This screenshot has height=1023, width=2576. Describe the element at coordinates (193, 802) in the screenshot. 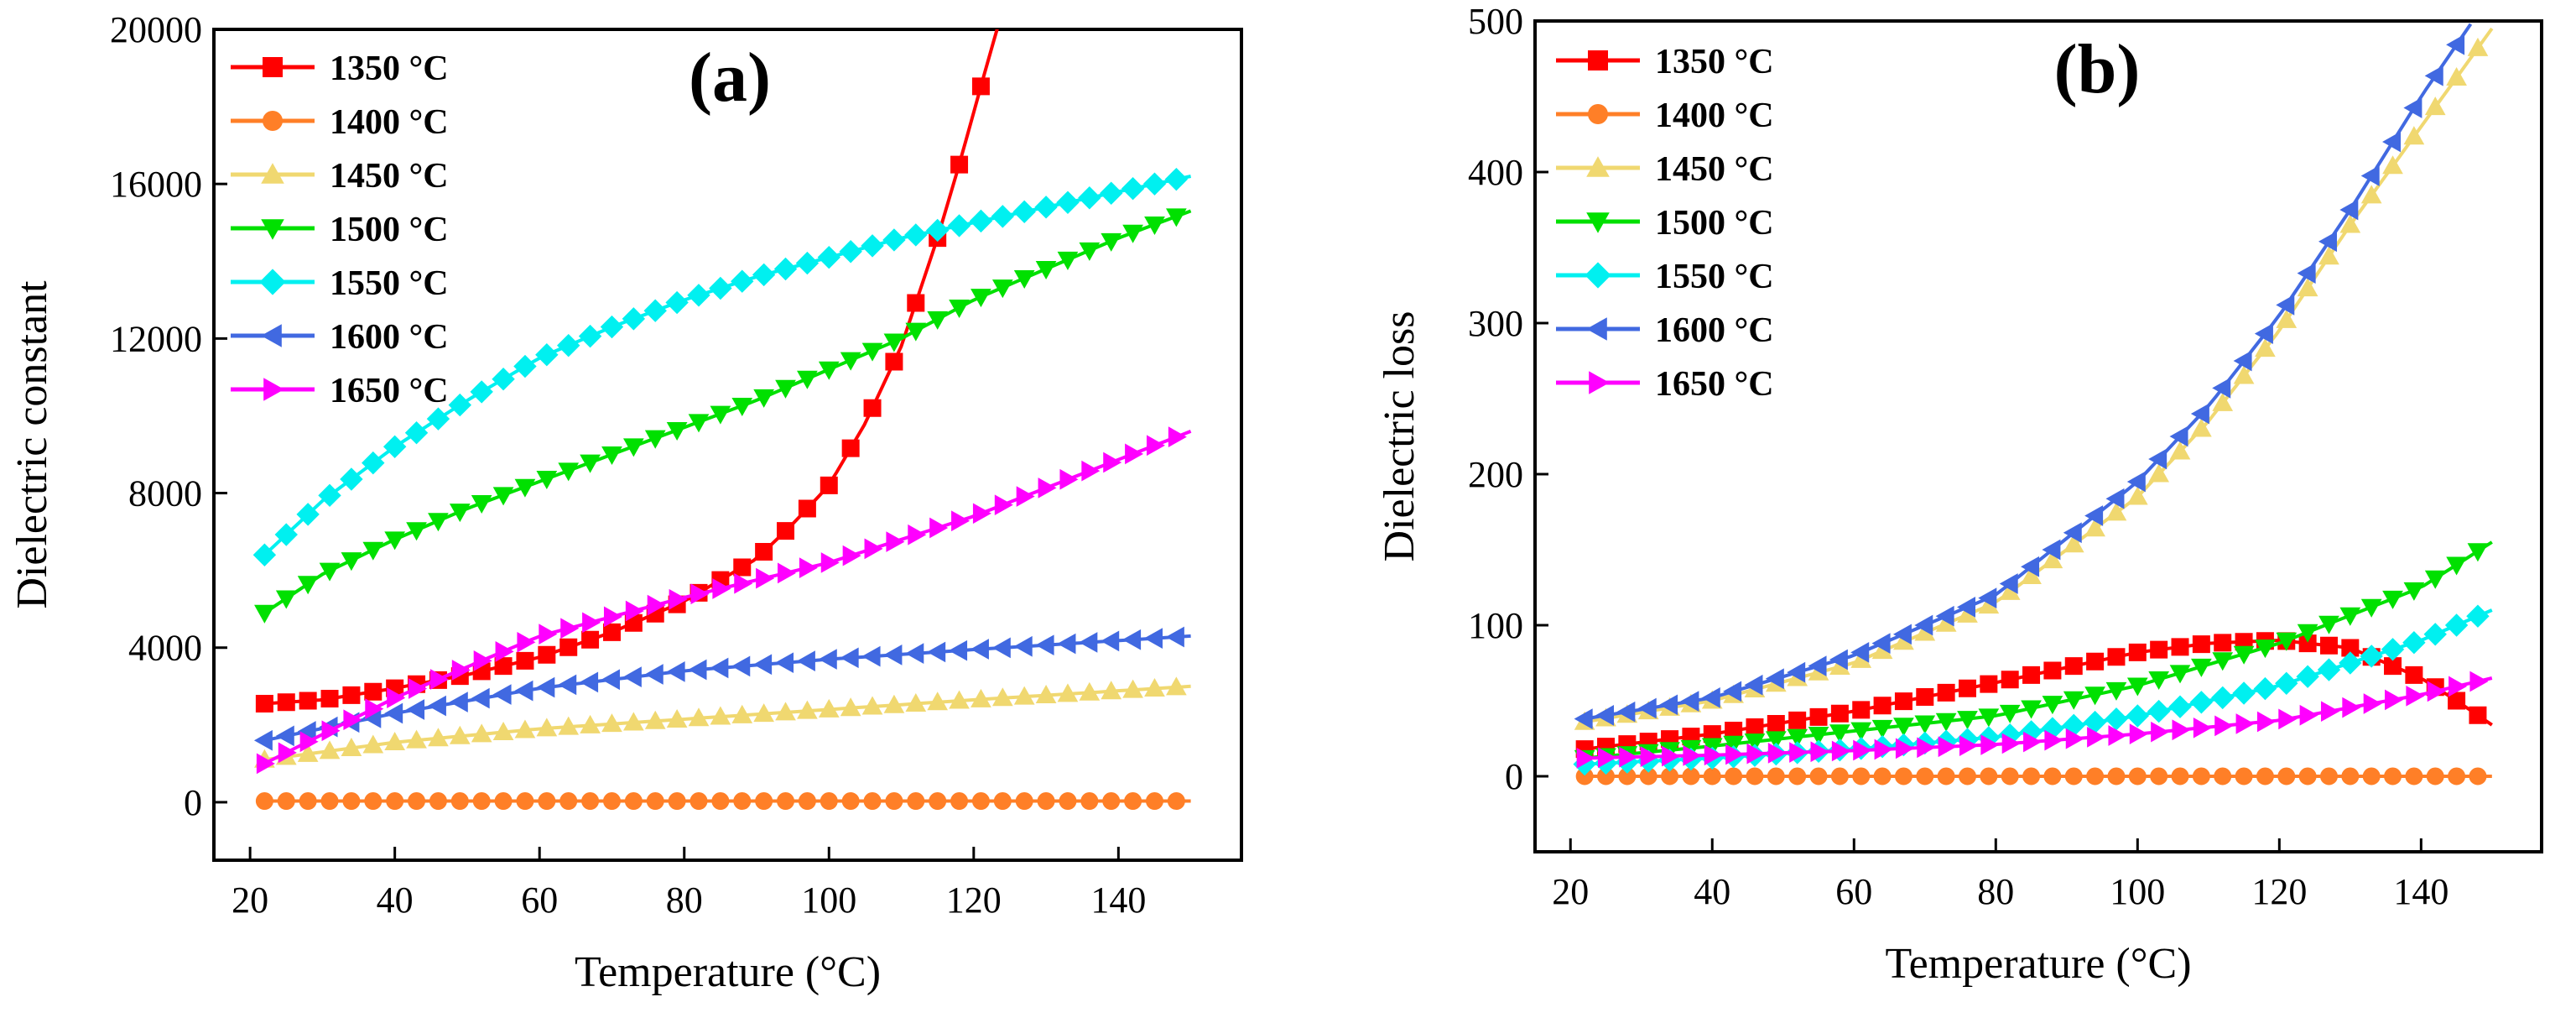

I see `y-tick-label: 0` at that location.